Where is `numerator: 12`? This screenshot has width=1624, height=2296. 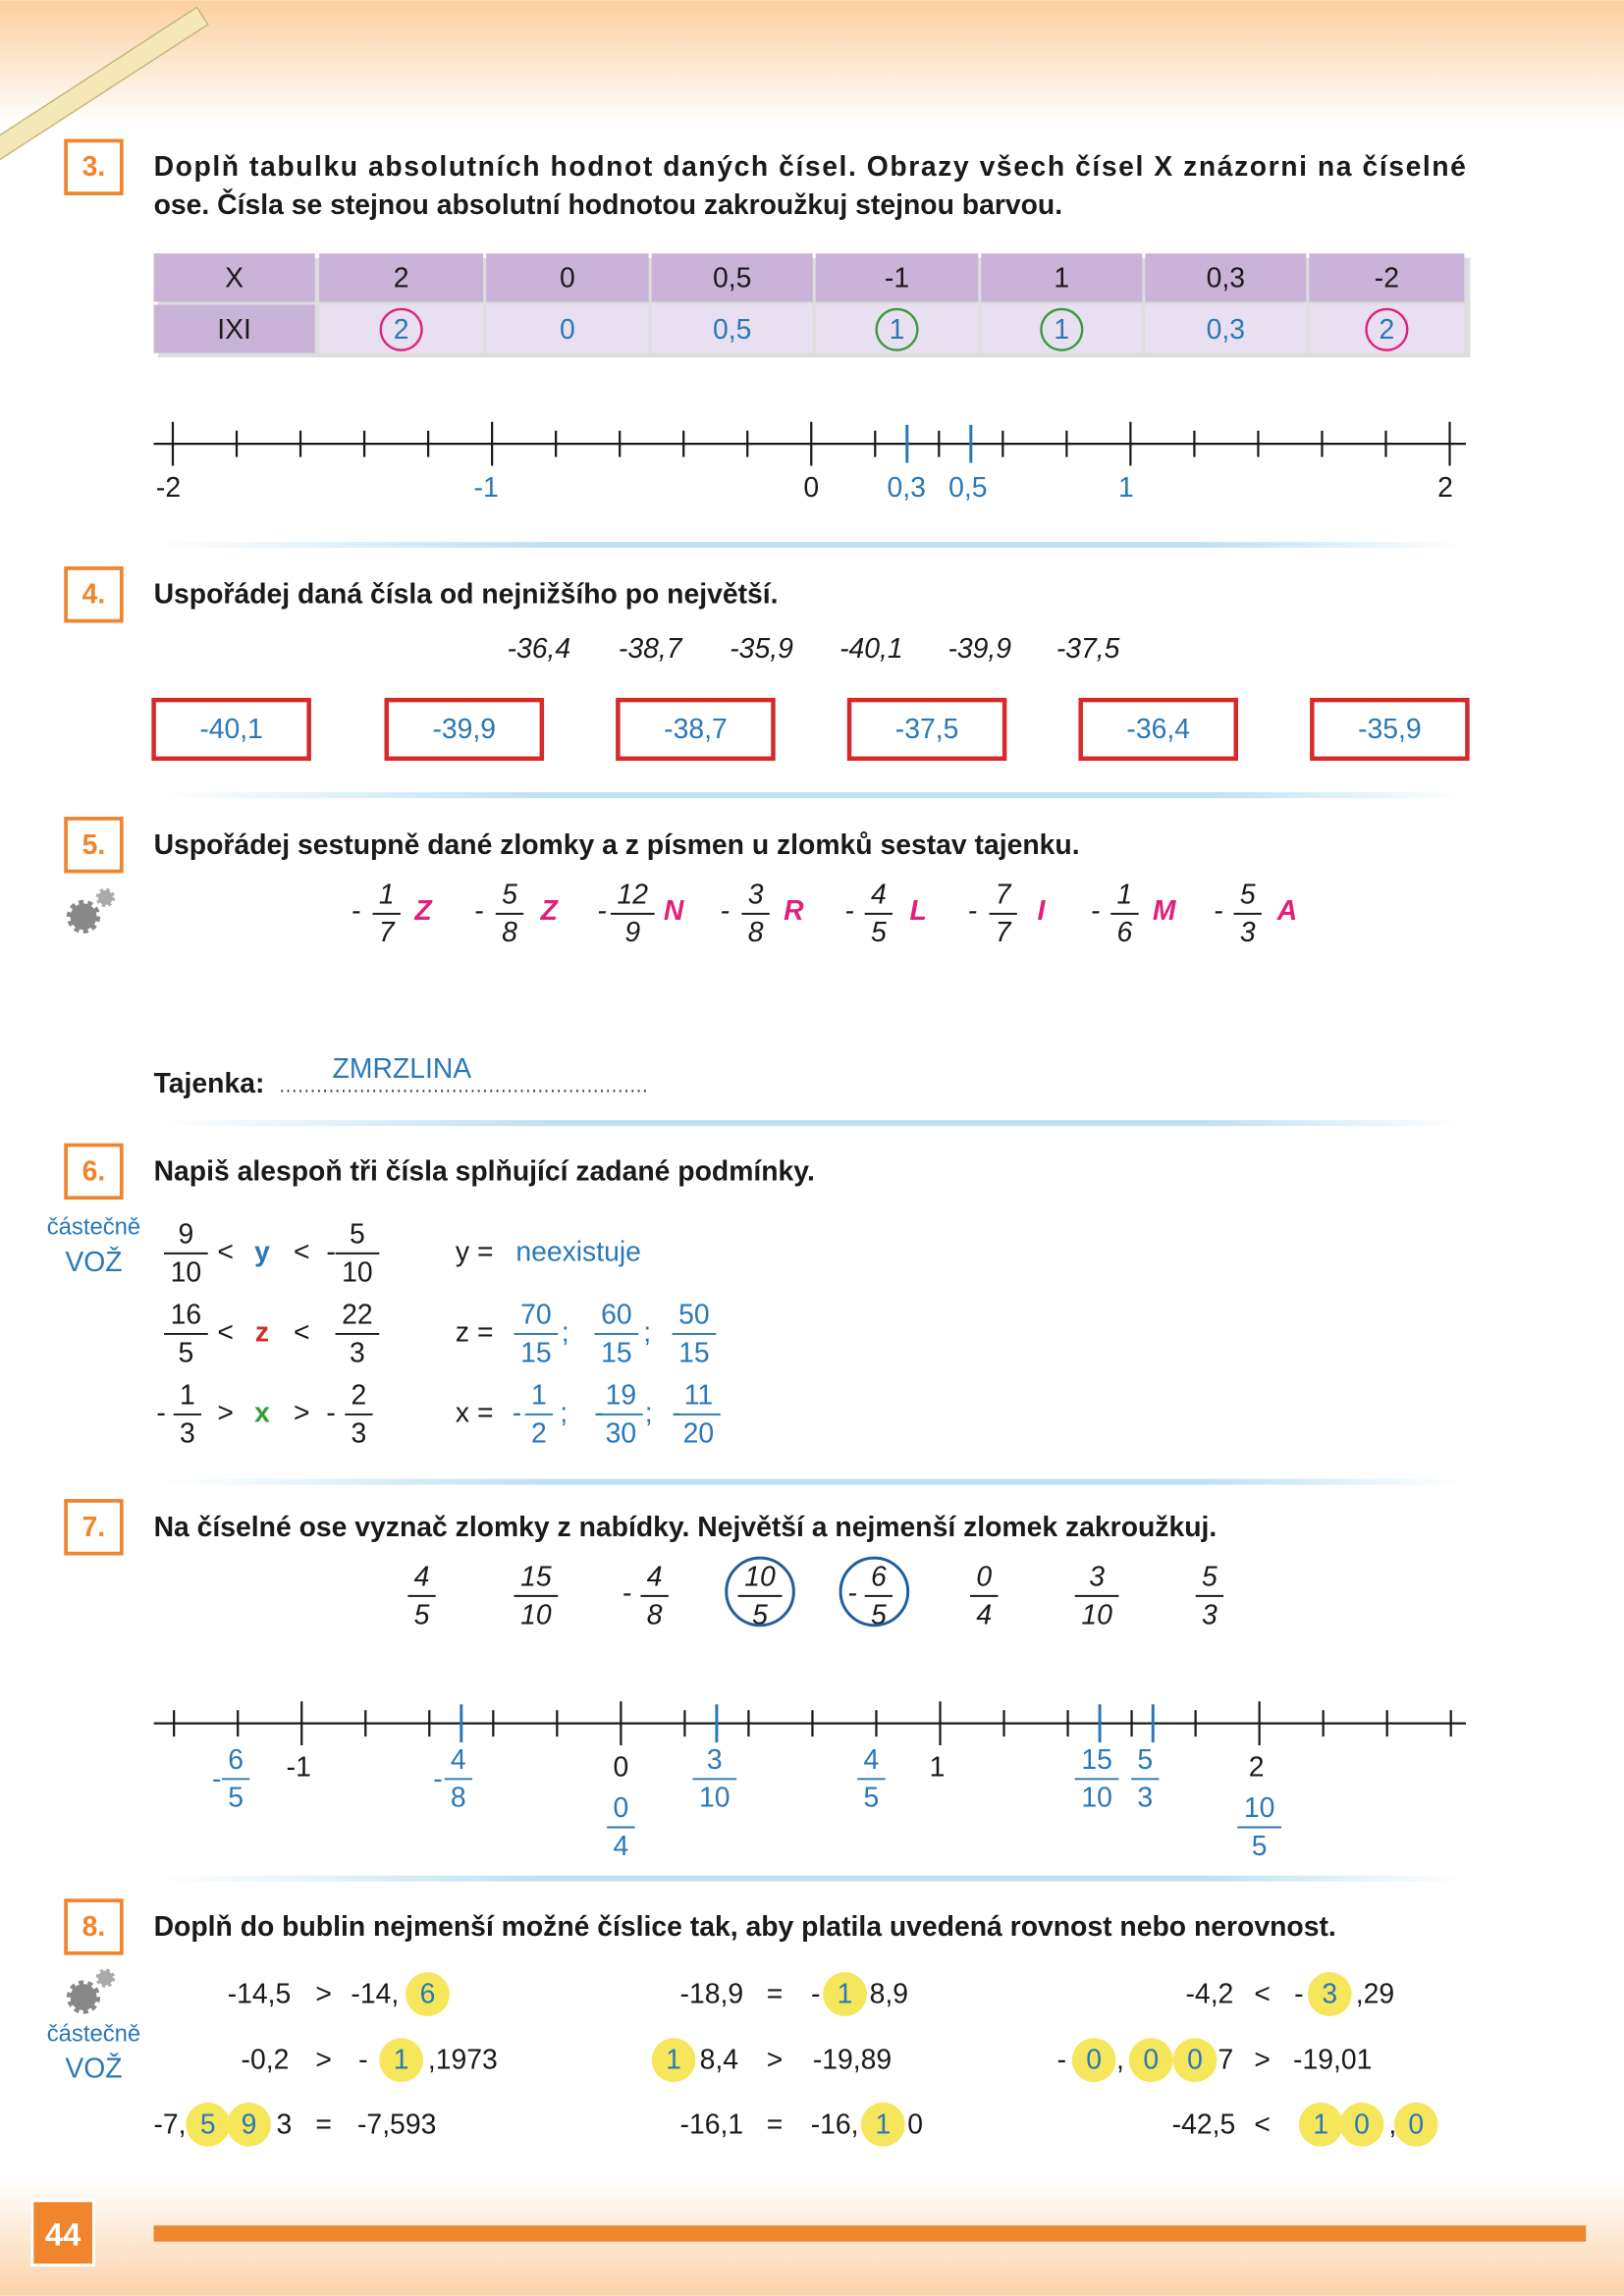 numerator: 12 is located at coordinates (633, 894).